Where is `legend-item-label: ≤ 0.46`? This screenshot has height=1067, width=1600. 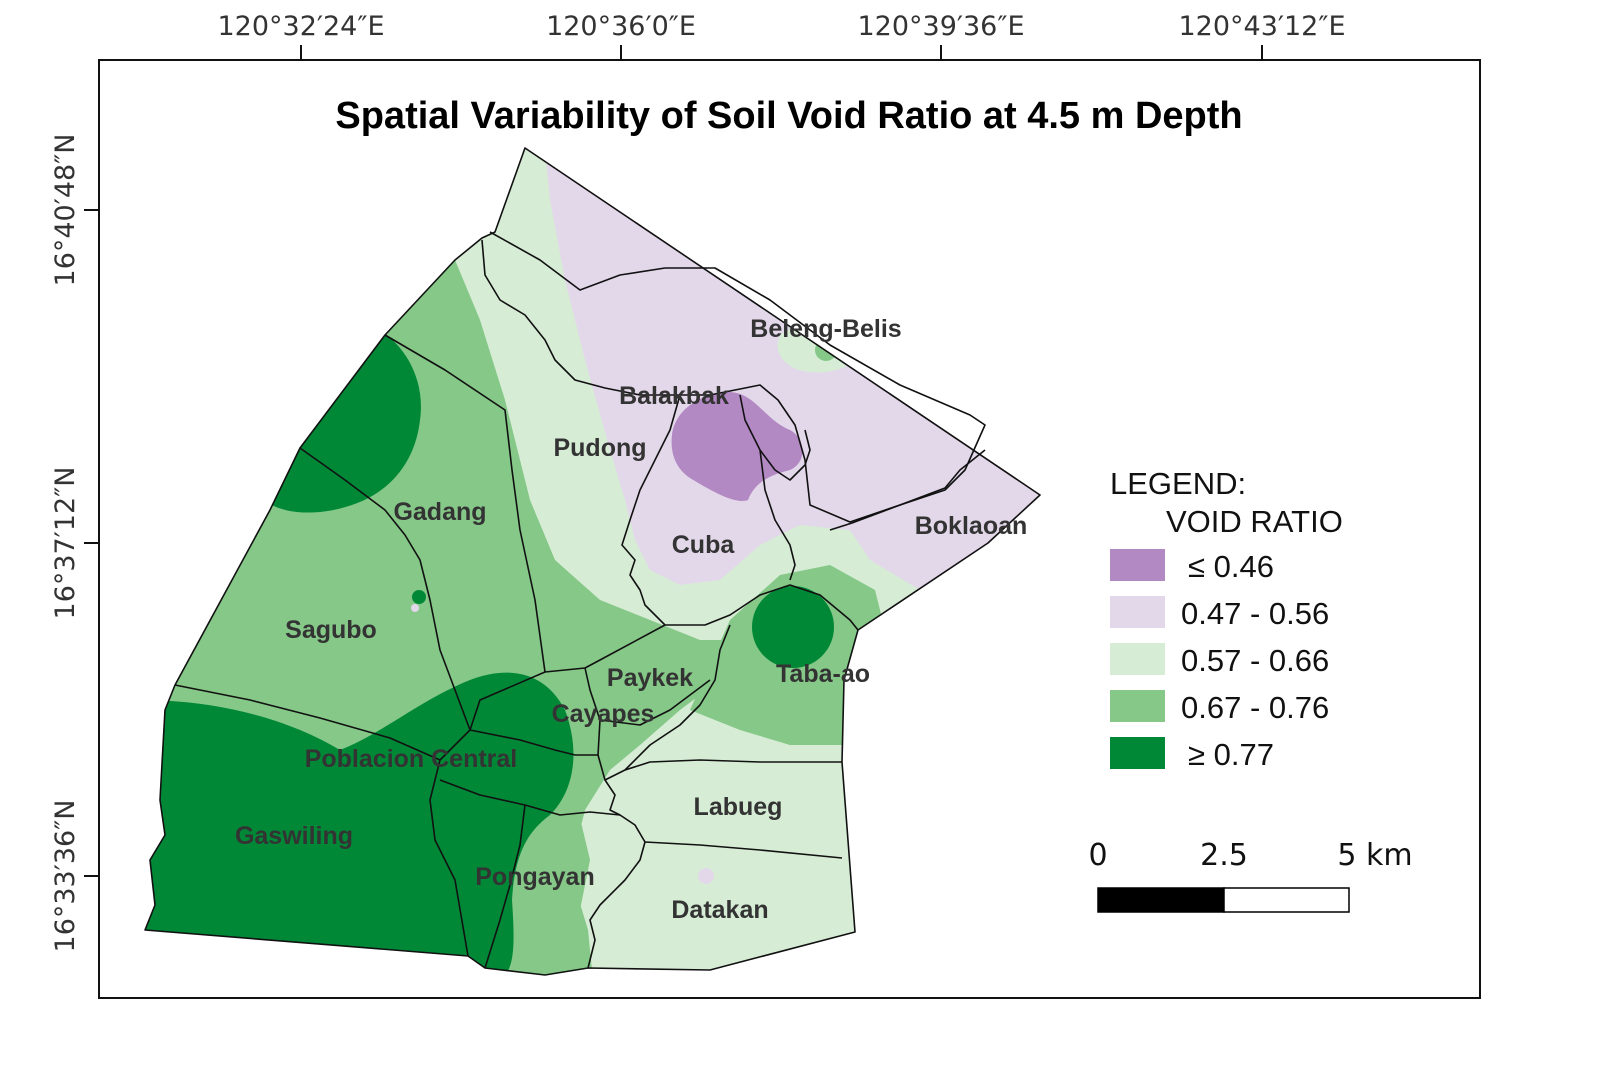
legend-item-label: ≤ 0.46 is located at coordinates (1231, 566).